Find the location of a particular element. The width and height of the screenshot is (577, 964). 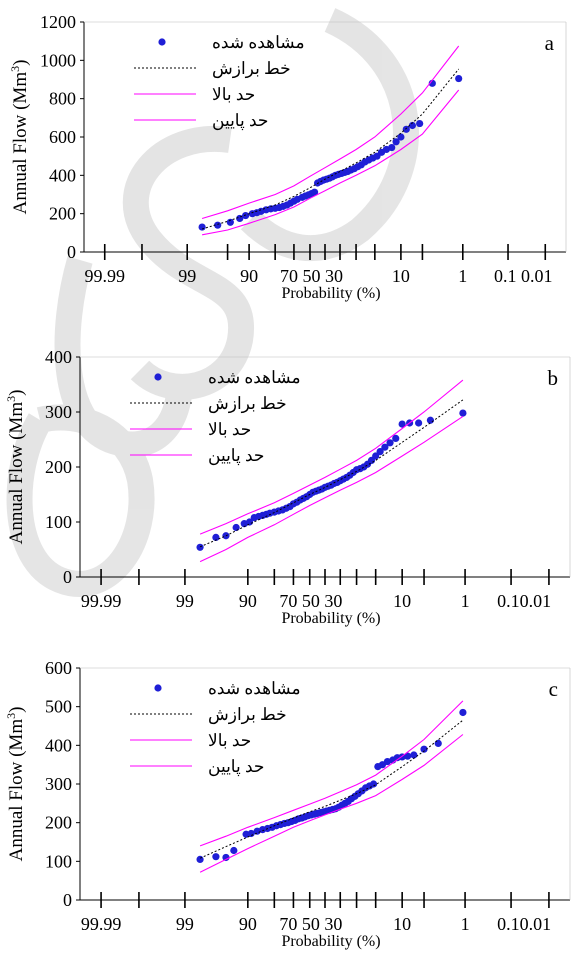

y-tick-label: 1000 is located at coordinates (58, 60).